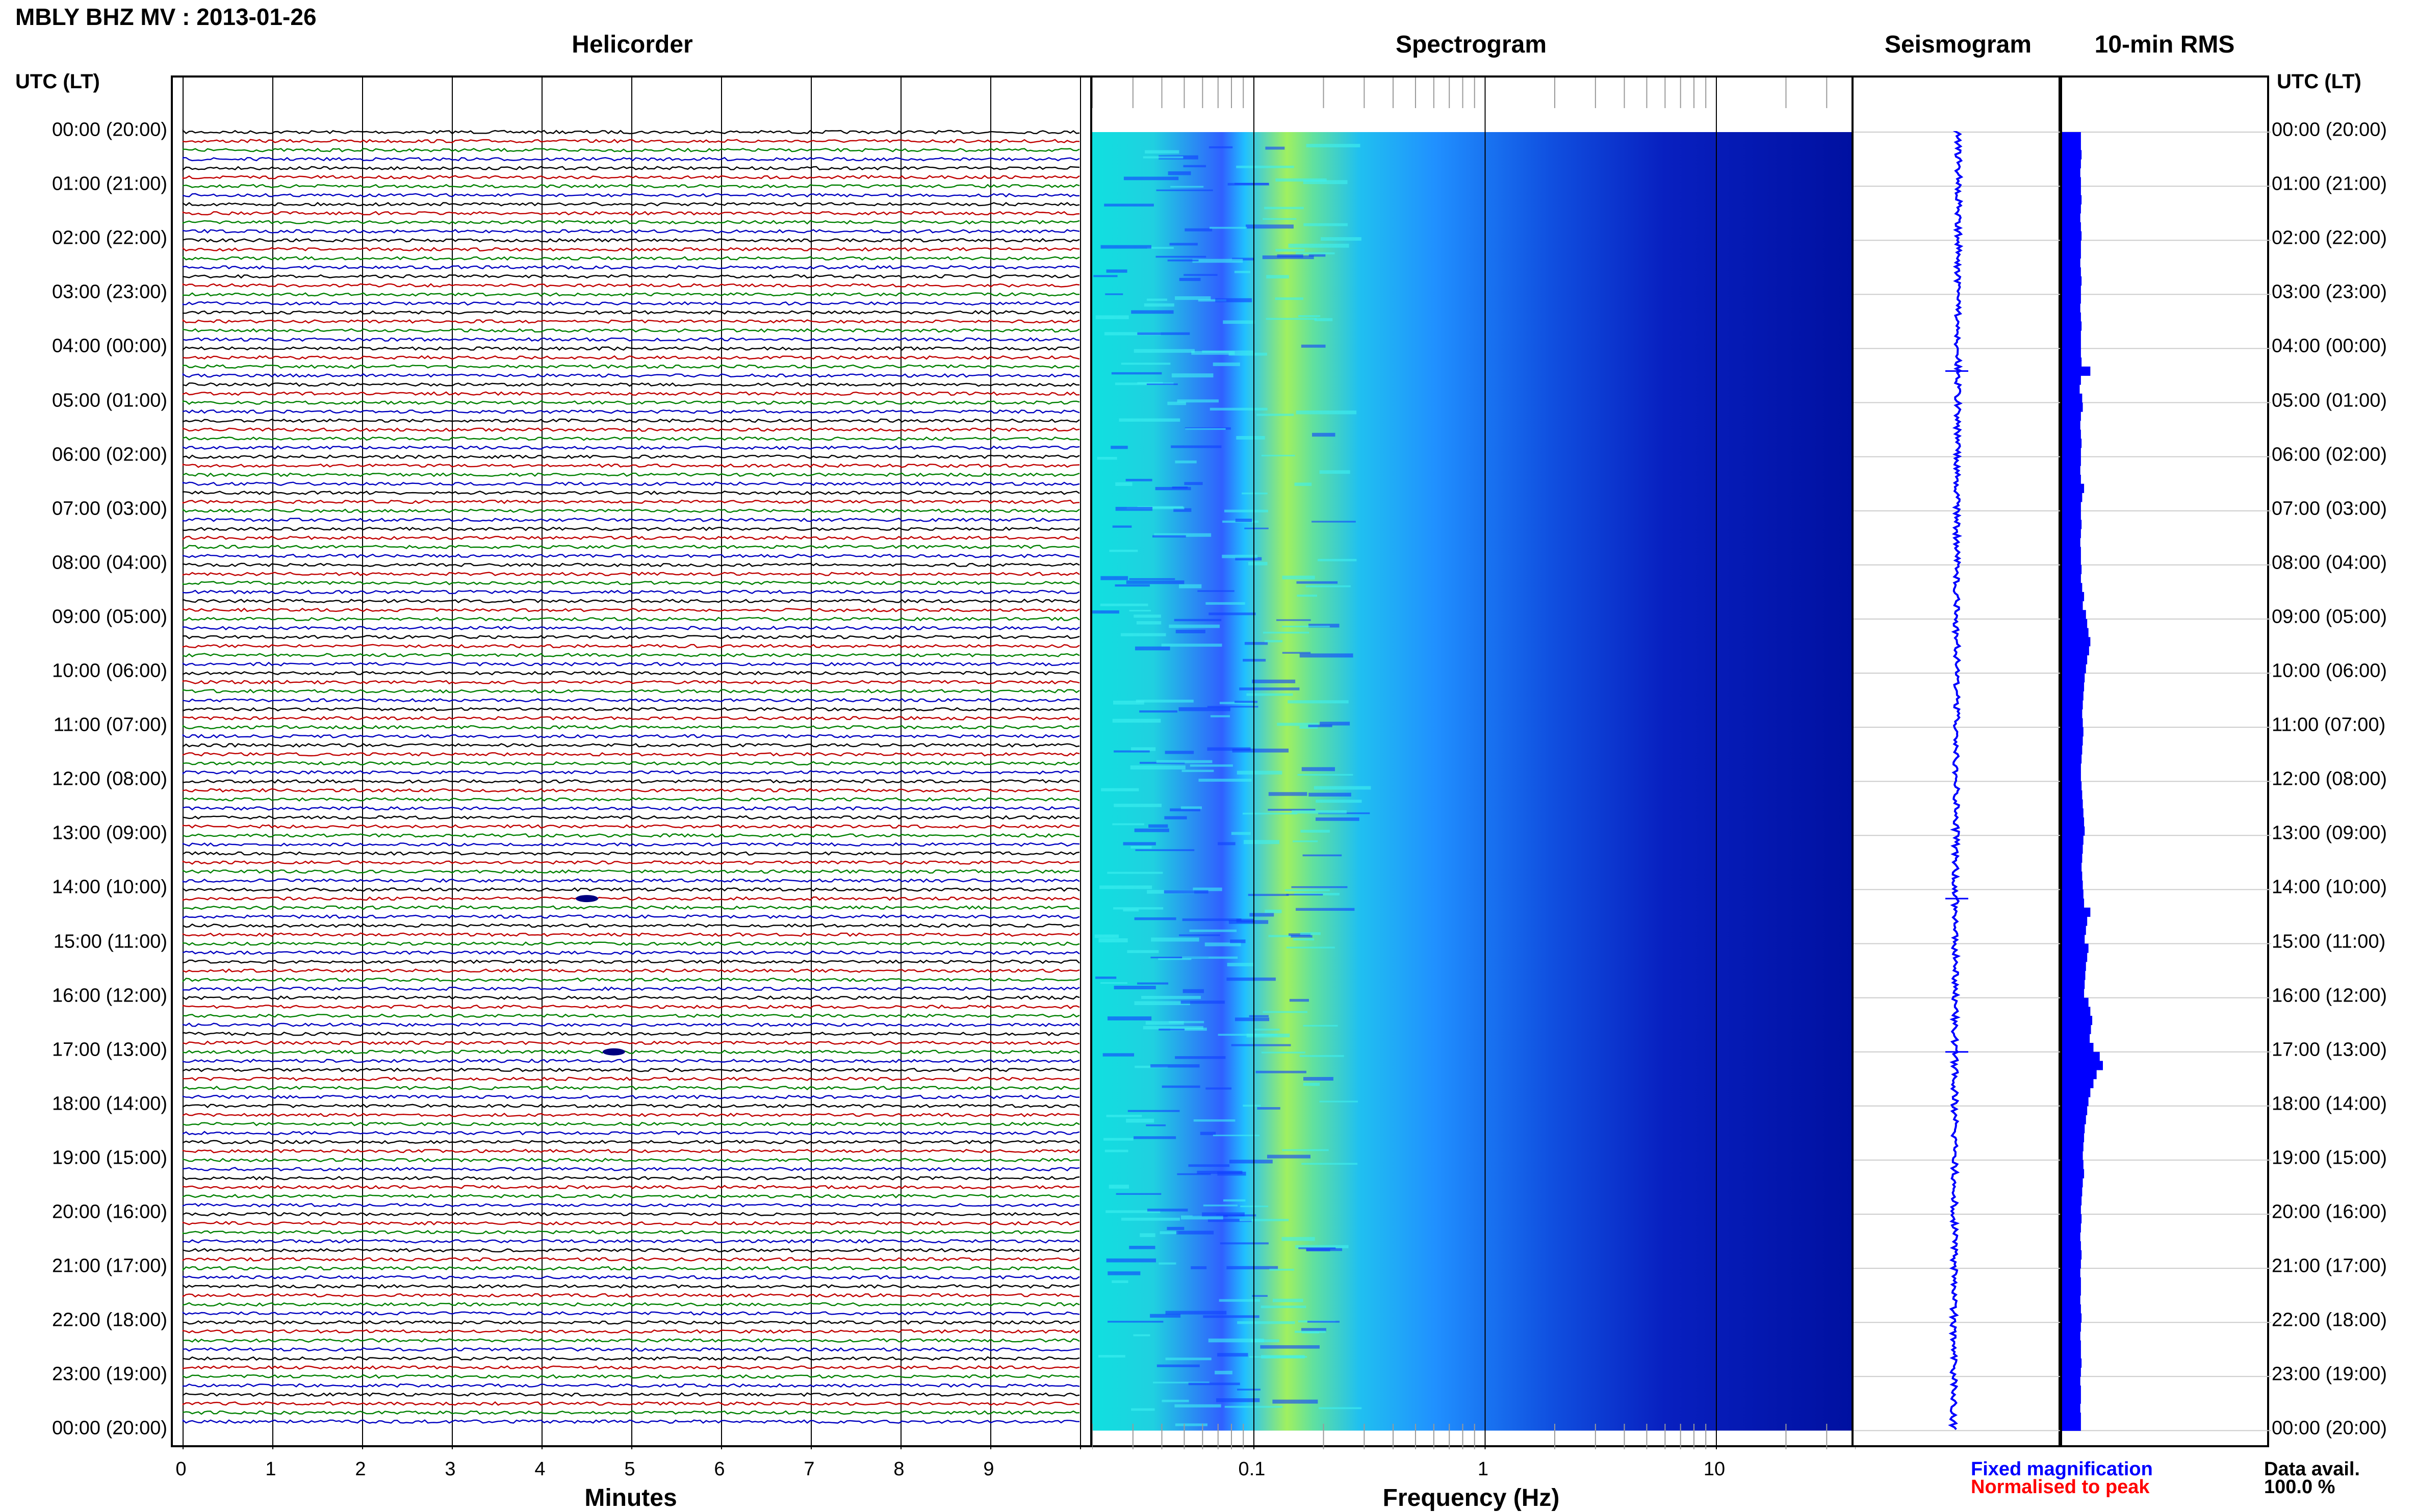 The image size is (2417, 1512). Describe the element at coordinates (109, 671) in the screenshot. I see `time-label-left: 10:00 (06:00)` at that location.